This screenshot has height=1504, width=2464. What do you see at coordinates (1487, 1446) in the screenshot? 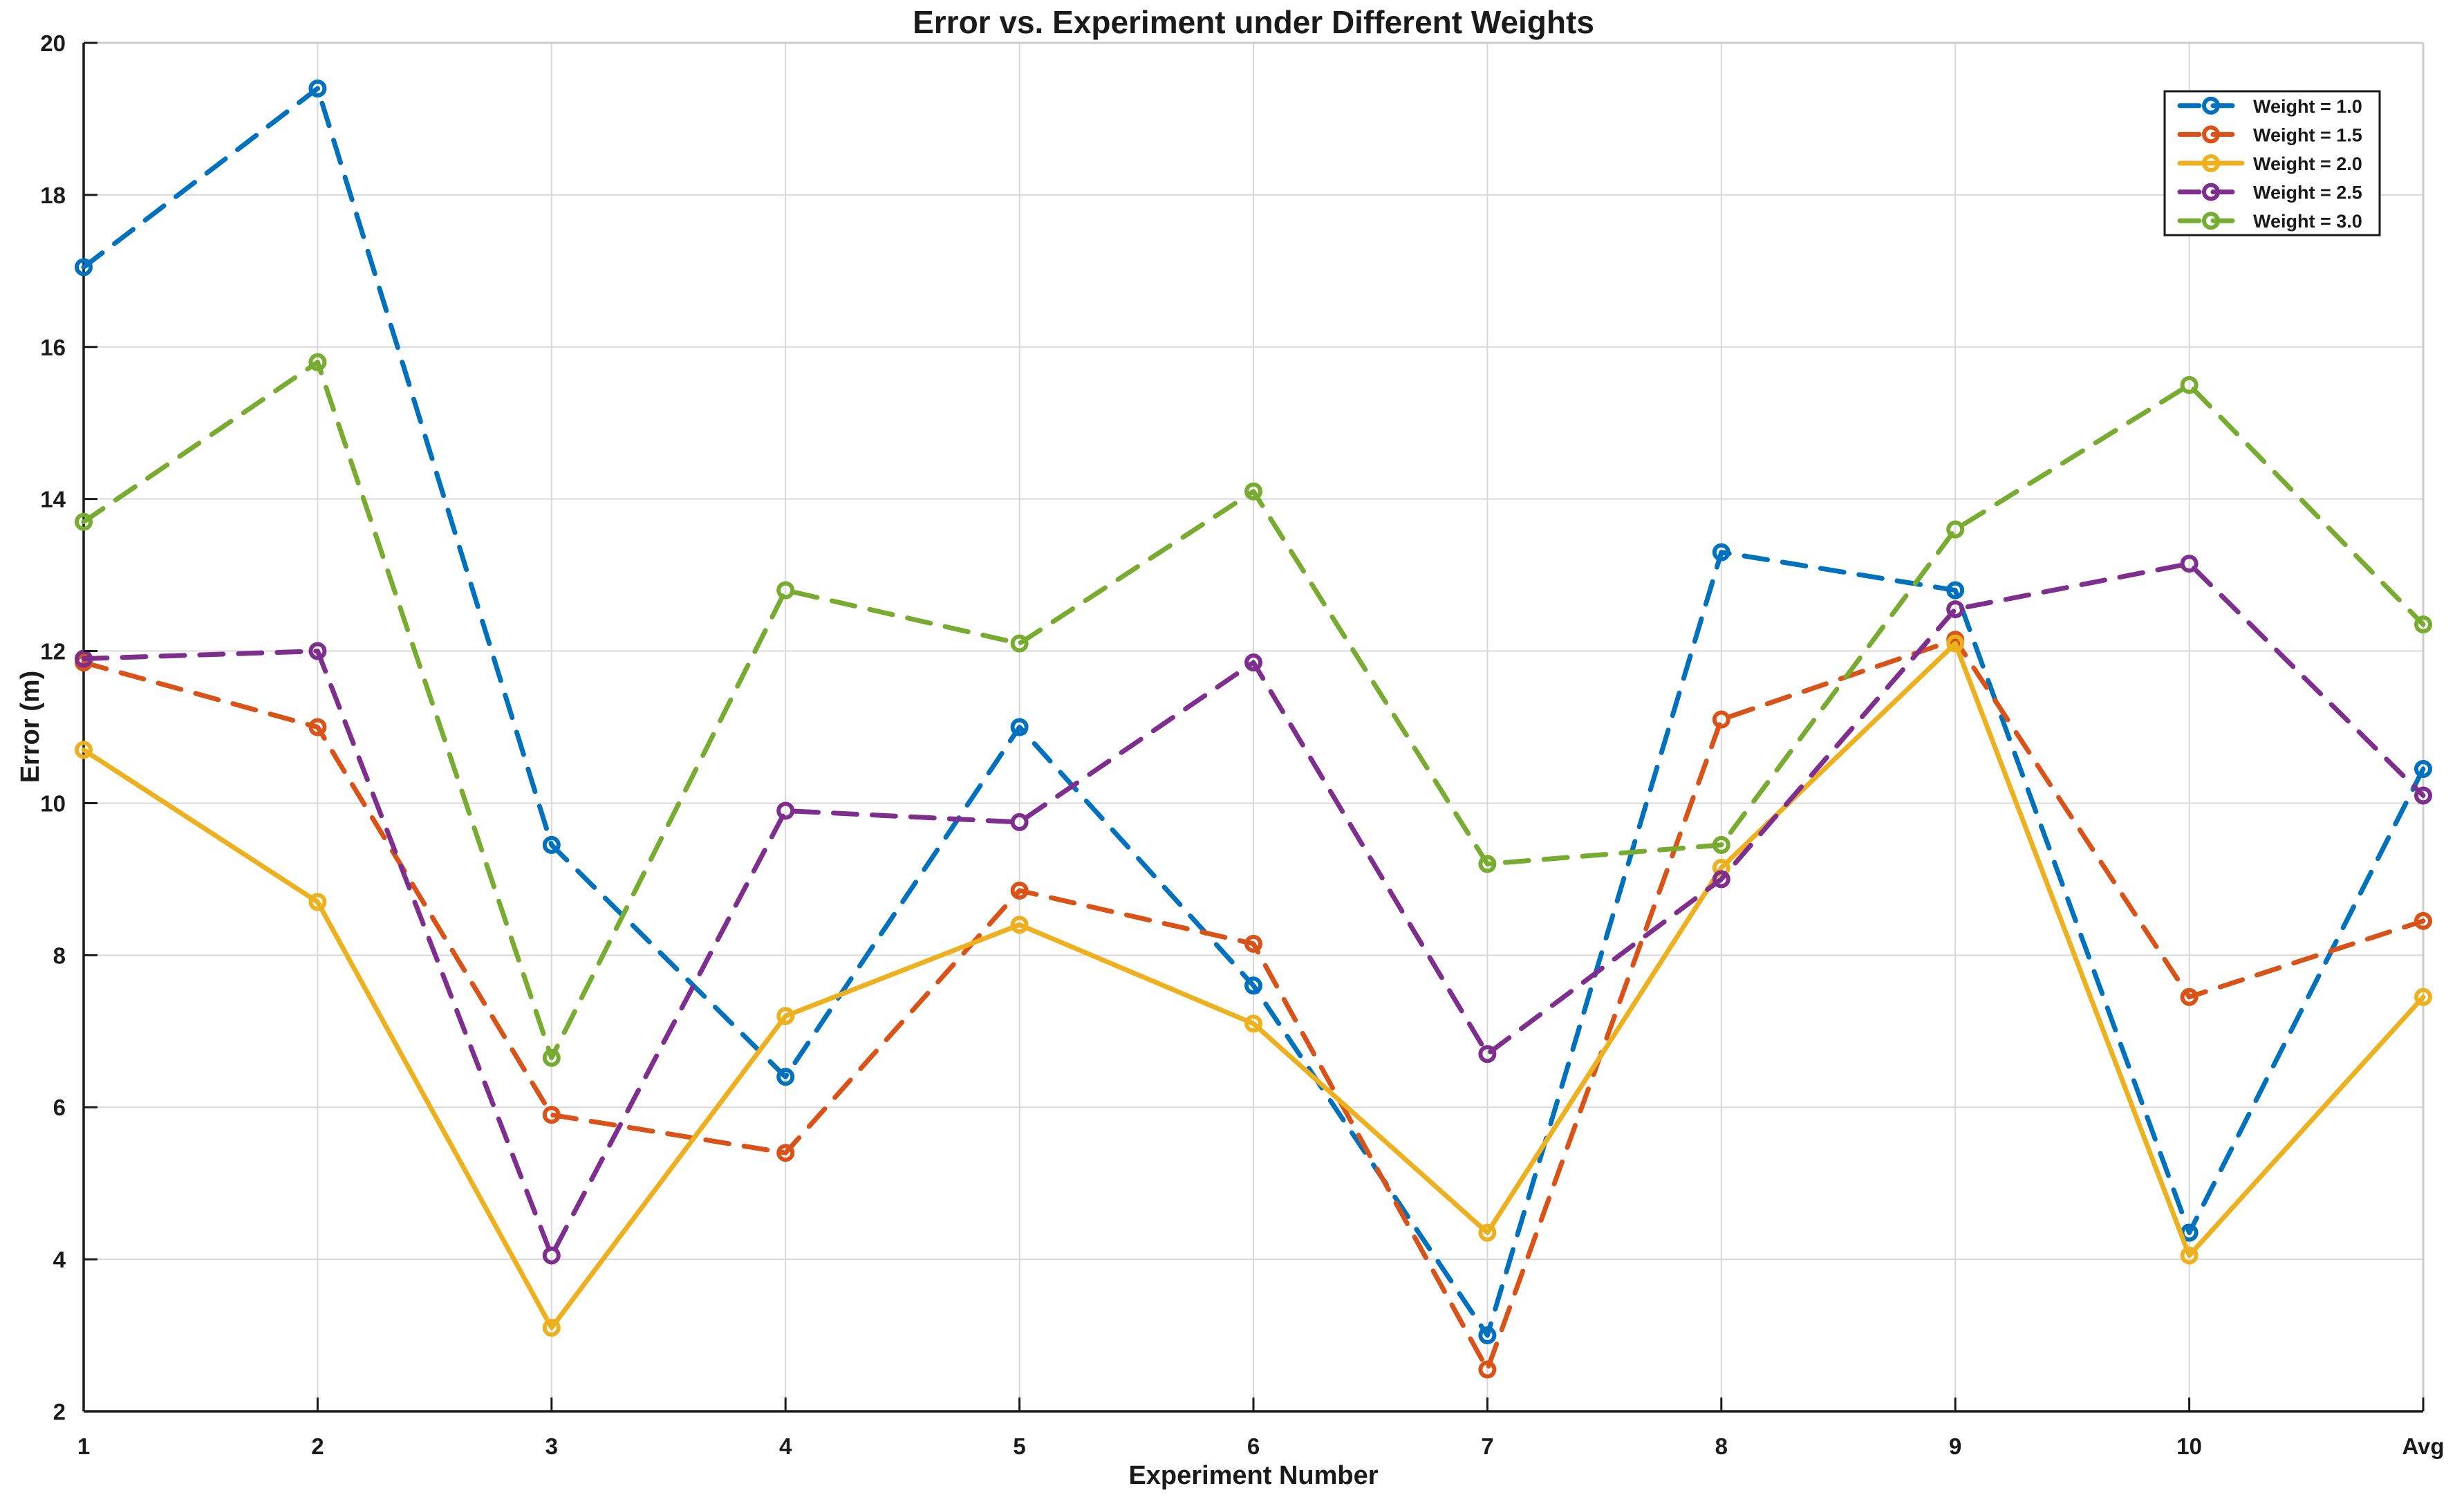
I see `x-tick-label-7: 7` at bounding box center [1487, 1446].